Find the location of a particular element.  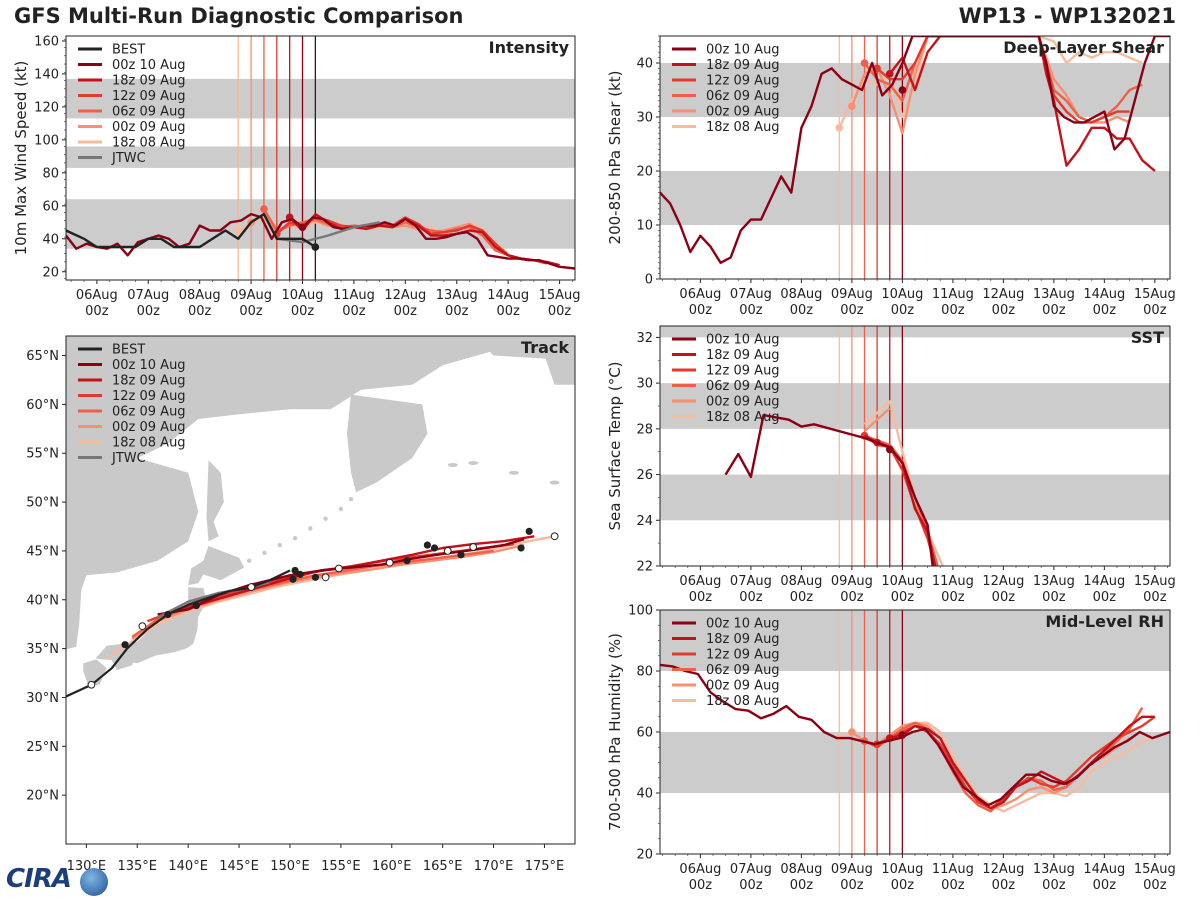

y-tick-label: 10 is located at coordinates (644, 226).